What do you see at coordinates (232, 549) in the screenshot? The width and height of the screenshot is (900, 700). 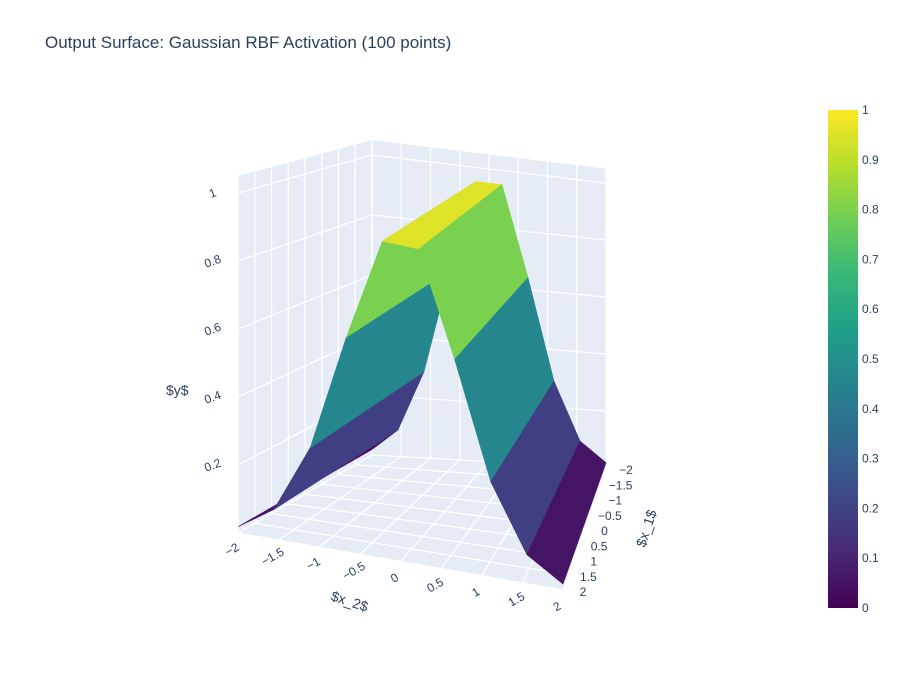 I see `x2-tick-label: −2` at bounding box center [232, 549].